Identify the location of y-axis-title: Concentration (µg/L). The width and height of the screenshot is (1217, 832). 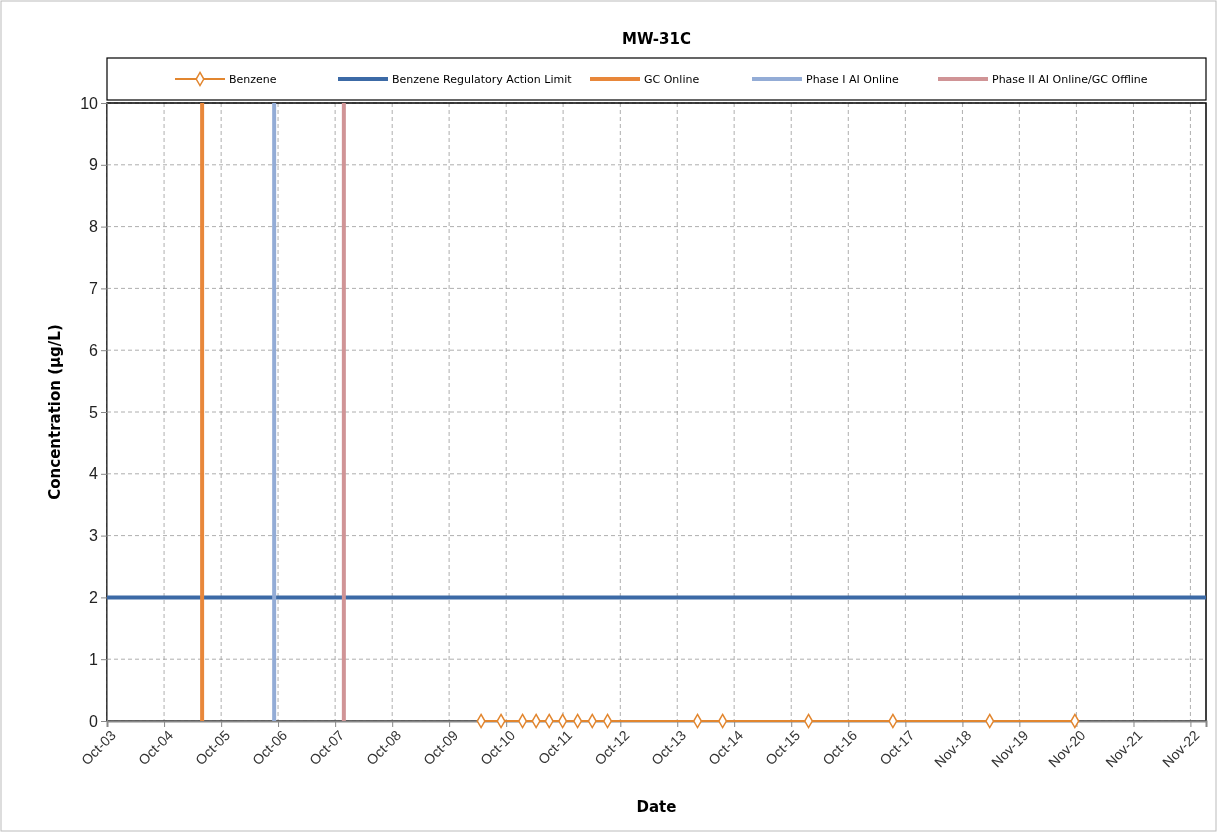
(55, 412).